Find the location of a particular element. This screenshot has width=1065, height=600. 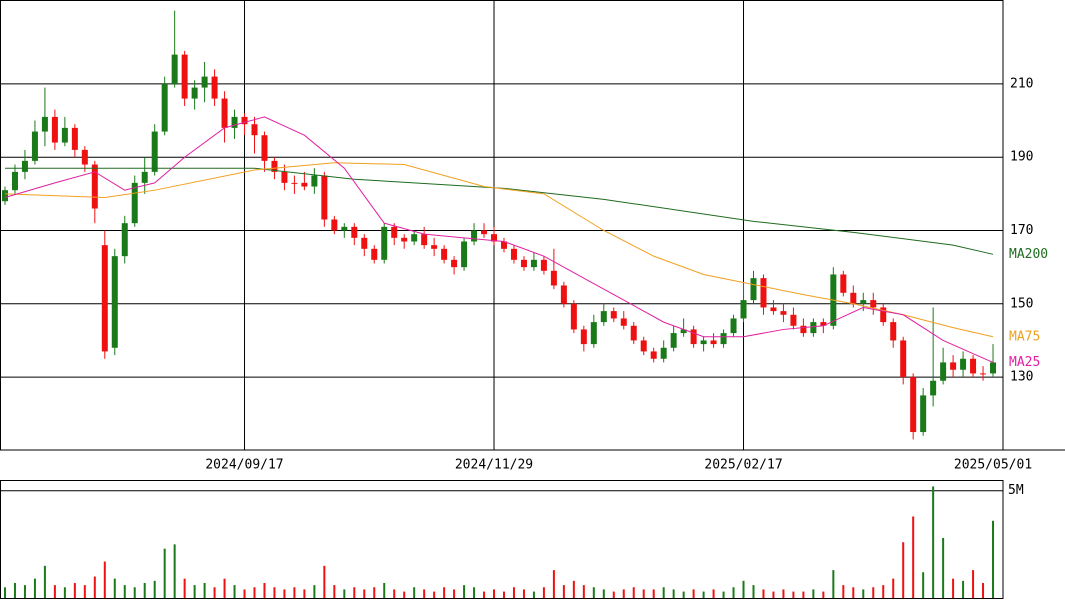

y-tick-label: 5M is located at coordinates (1016, 490).